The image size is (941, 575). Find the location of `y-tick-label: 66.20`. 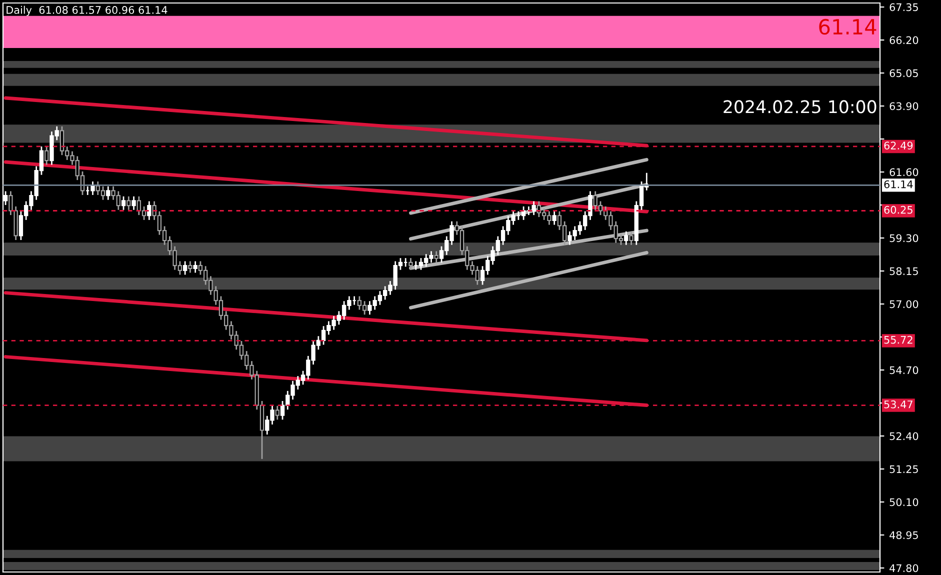

y-tick-label: 66.20 is located at coordinates (904, 40).